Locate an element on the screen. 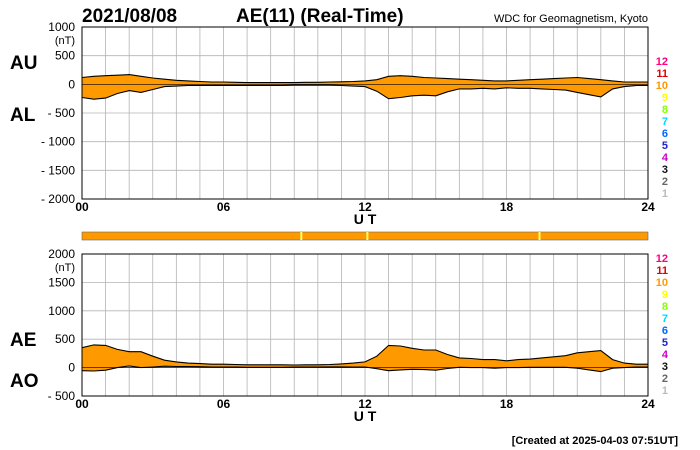  y-tick-label: - 2000 is located at coordinates (58, 199).